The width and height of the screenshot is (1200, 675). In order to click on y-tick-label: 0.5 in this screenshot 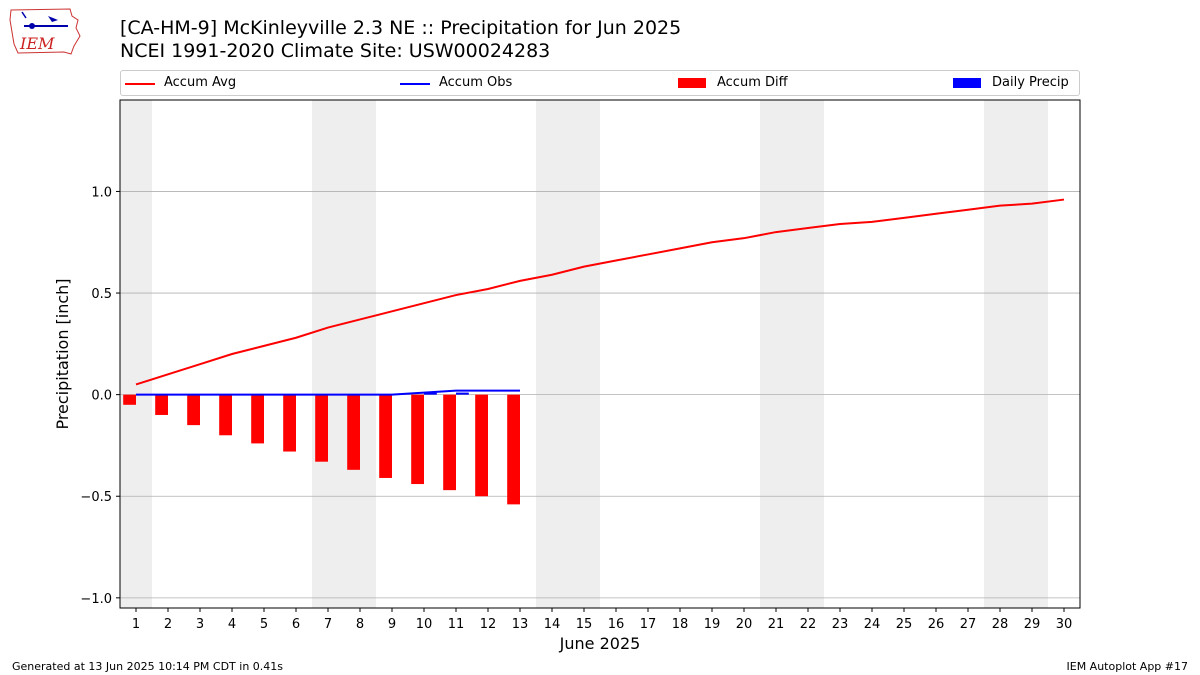, I will do `click(101, 294)`.